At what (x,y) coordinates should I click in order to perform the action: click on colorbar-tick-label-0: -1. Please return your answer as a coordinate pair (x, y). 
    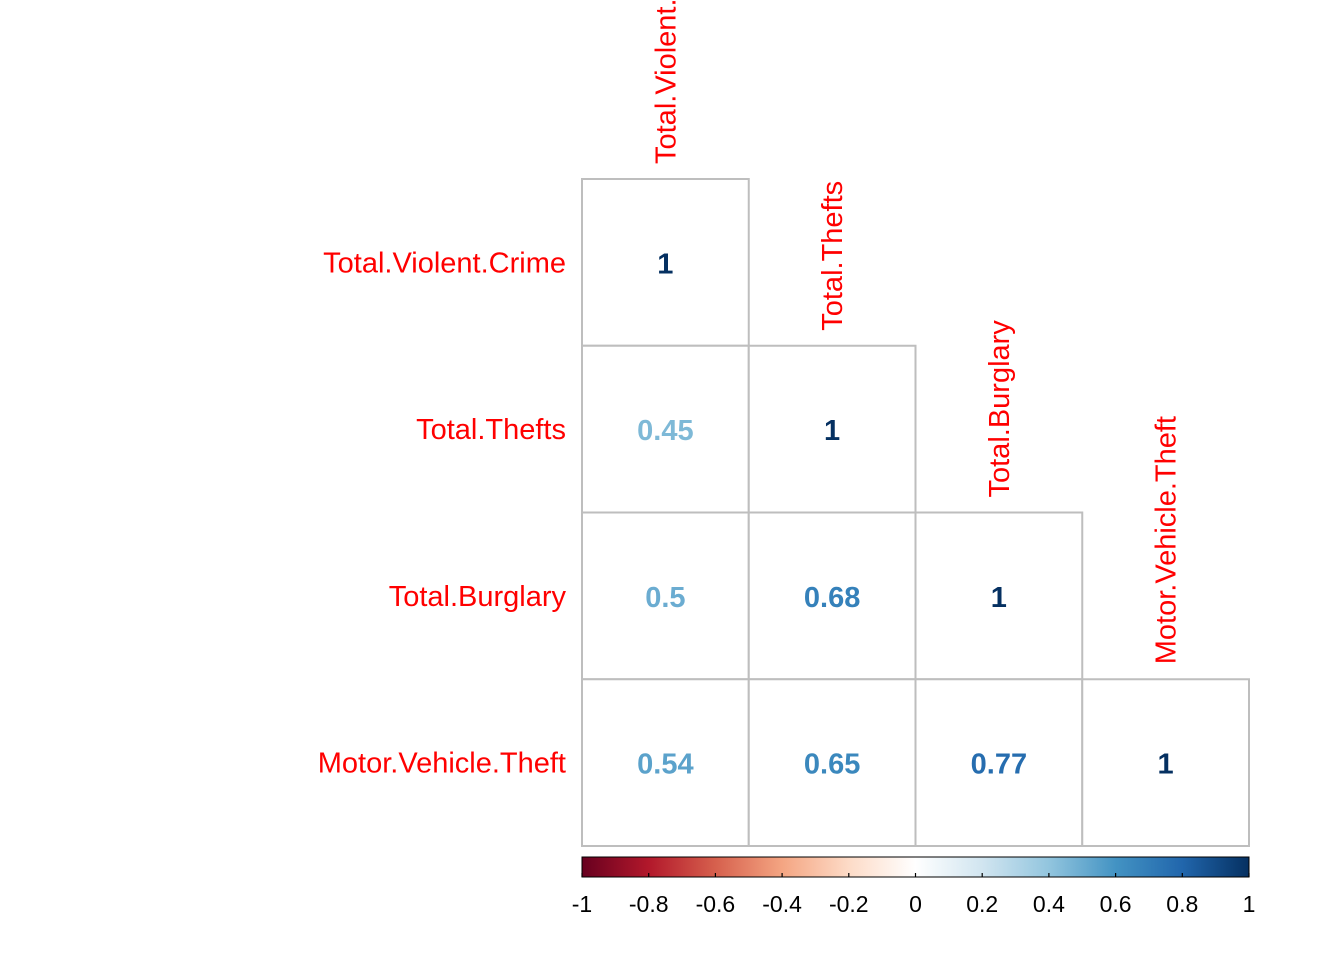
    Looking at the image, I should click on (582, 904).